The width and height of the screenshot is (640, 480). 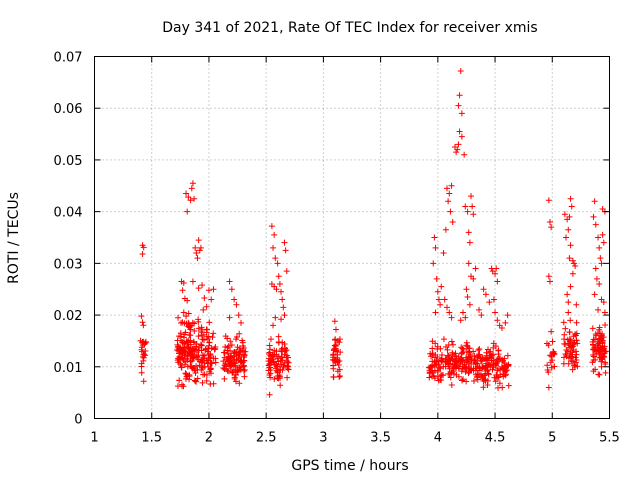 What do you see at coordinates (354, 438) in the screenshot?
I see `x-tick-labels: 1 1.5 2 2.5 3 3.5 4 4.5 5 5.5` at bounding box center [354, 438].